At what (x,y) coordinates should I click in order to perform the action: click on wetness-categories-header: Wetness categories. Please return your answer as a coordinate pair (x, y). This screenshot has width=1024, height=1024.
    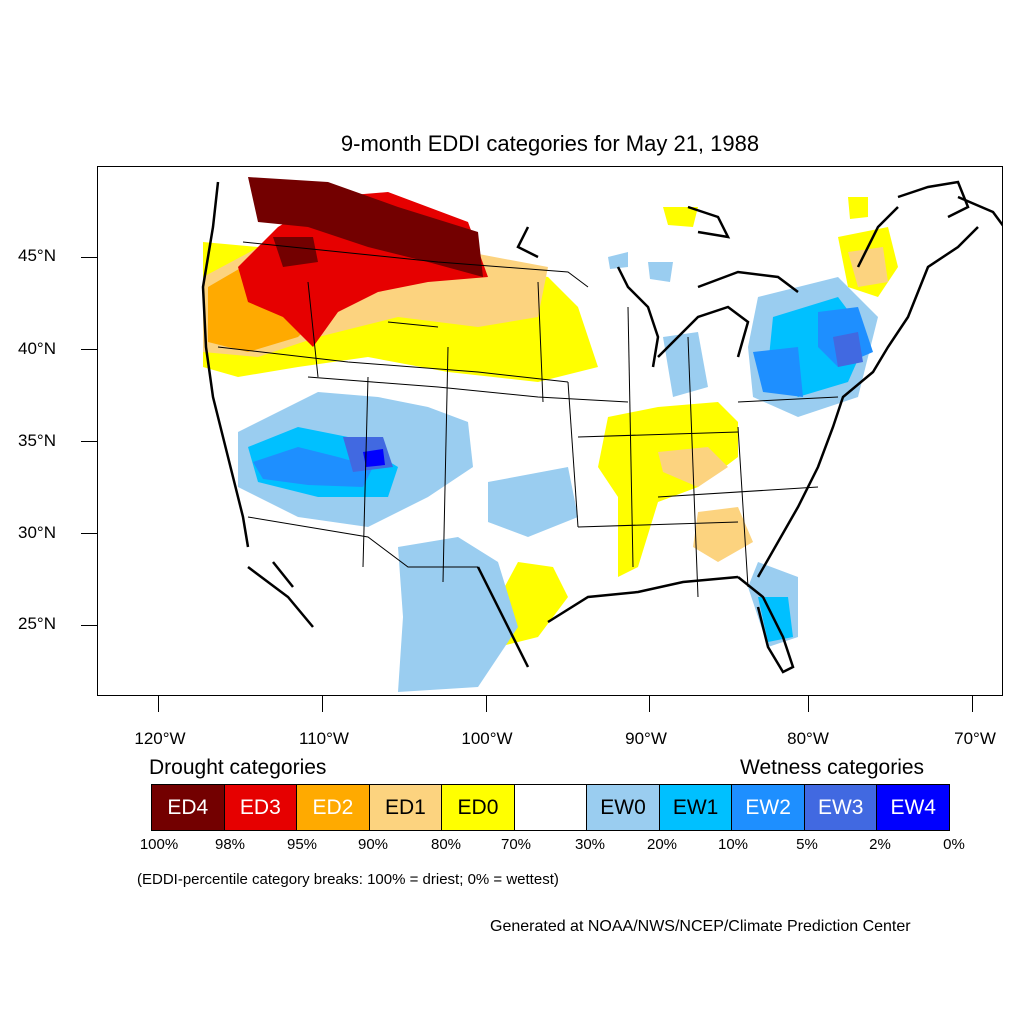
    Looking at the image, I should click on (832, 767).